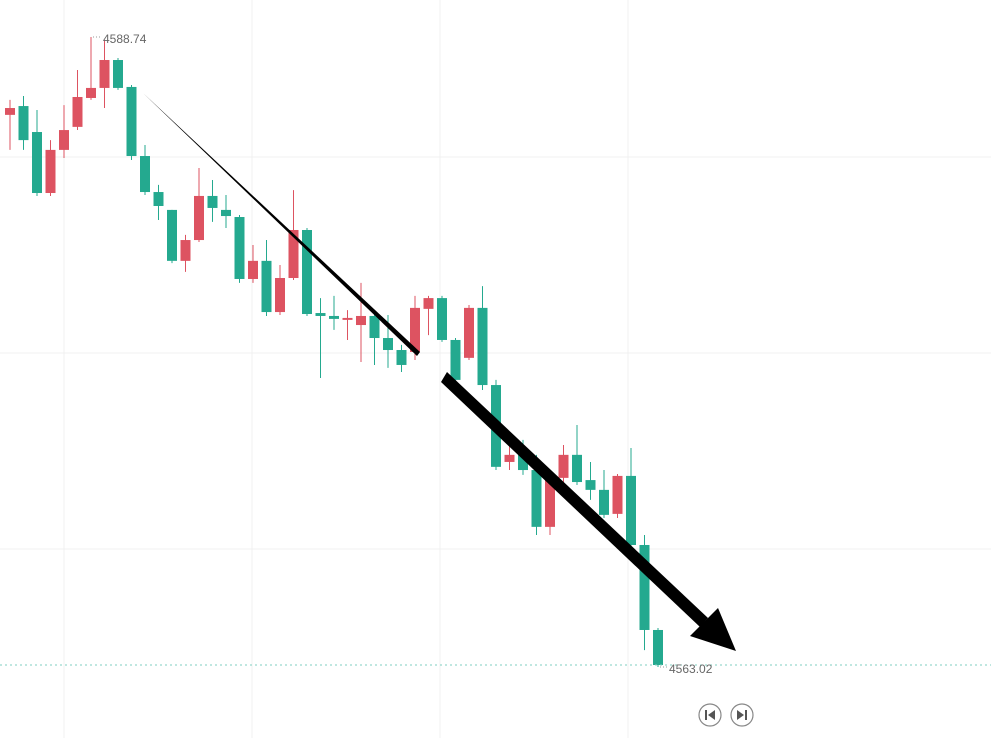  Describe the element at coordinates (691, 669) in the screenshot. I see `low-label: 4563.02` at that location.